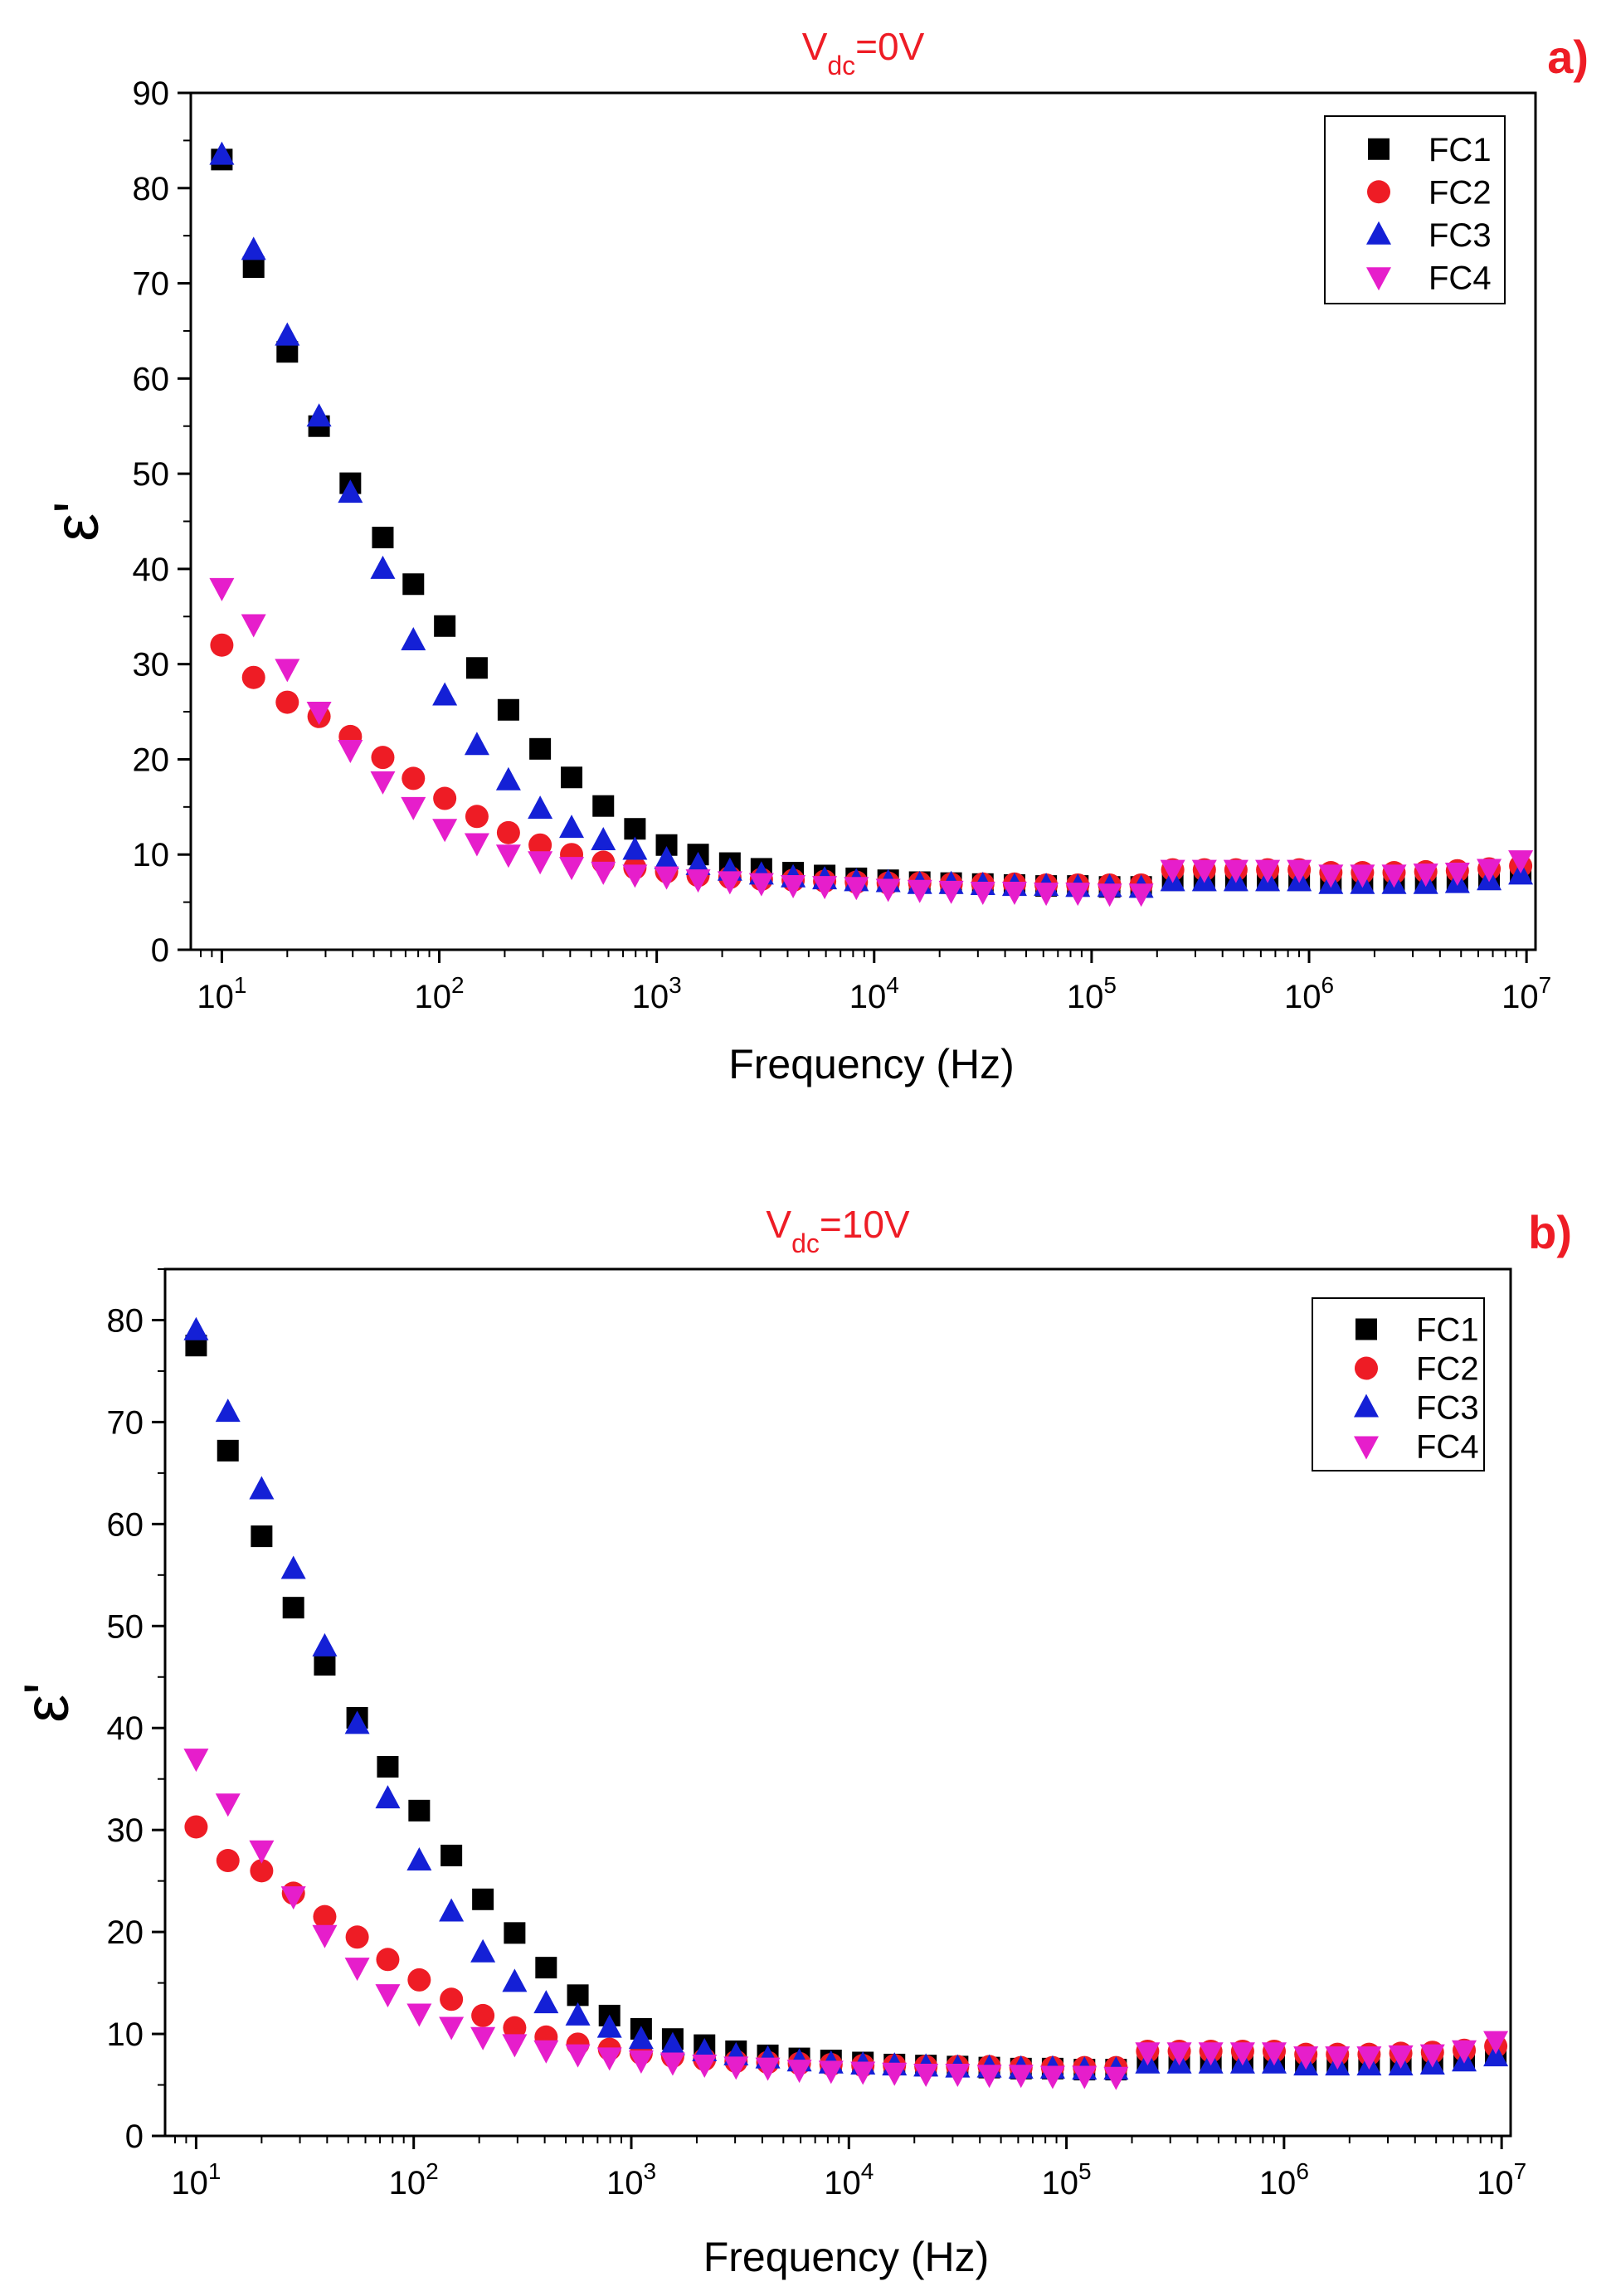 The height and width of the screenshot is (2296, 1611). What do you see at coordinates (125, 1627) in the screenshot?
I see `y-tick-label: 50` at bounding box center [125, 1627].